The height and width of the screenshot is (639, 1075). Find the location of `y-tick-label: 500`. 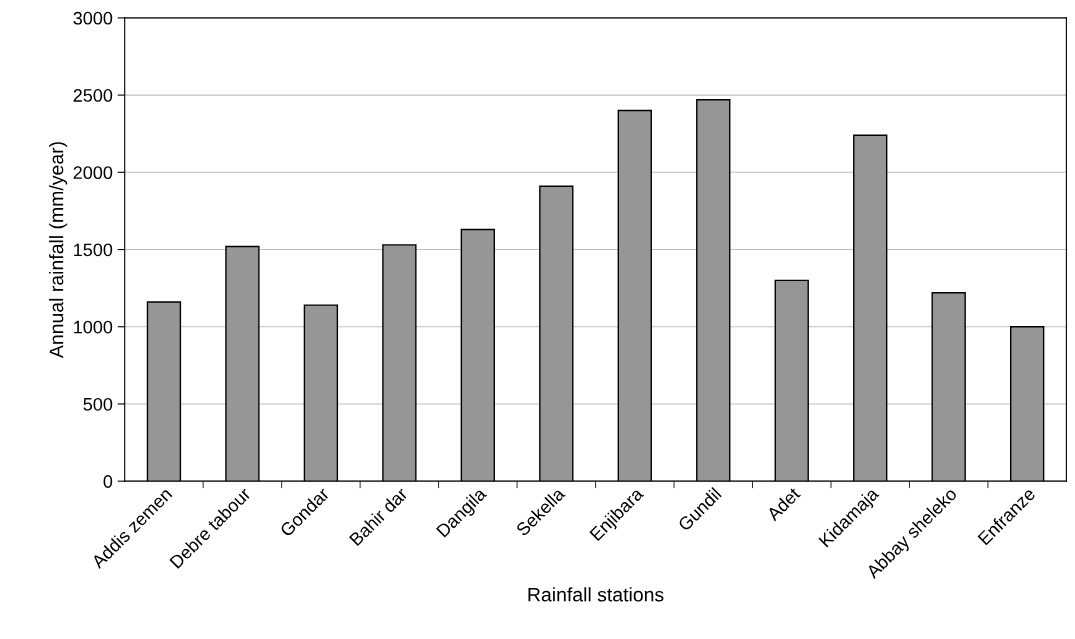

y-tick-label: 500 is located at coordinates (98, 404).